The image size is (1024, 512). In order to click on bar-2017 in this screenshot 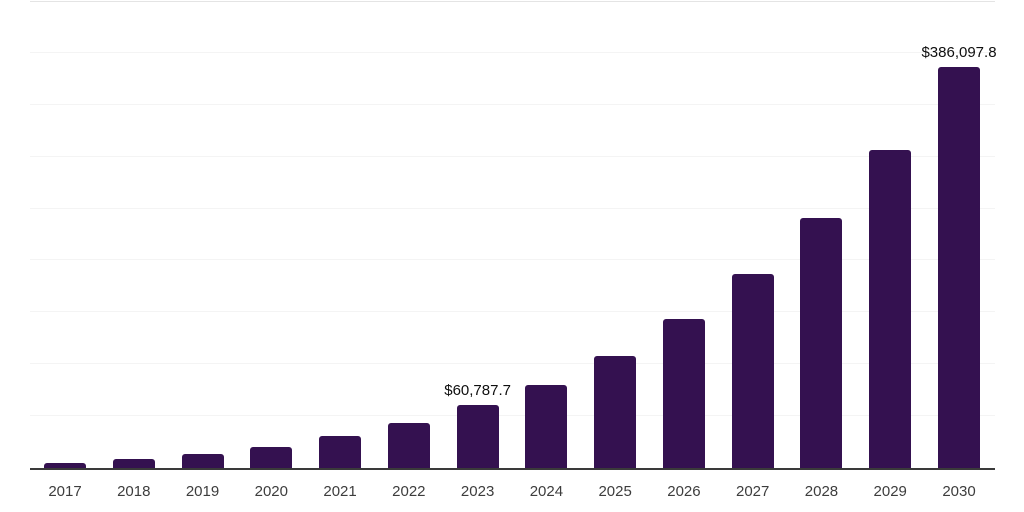, I will do `click(65, 465)`.